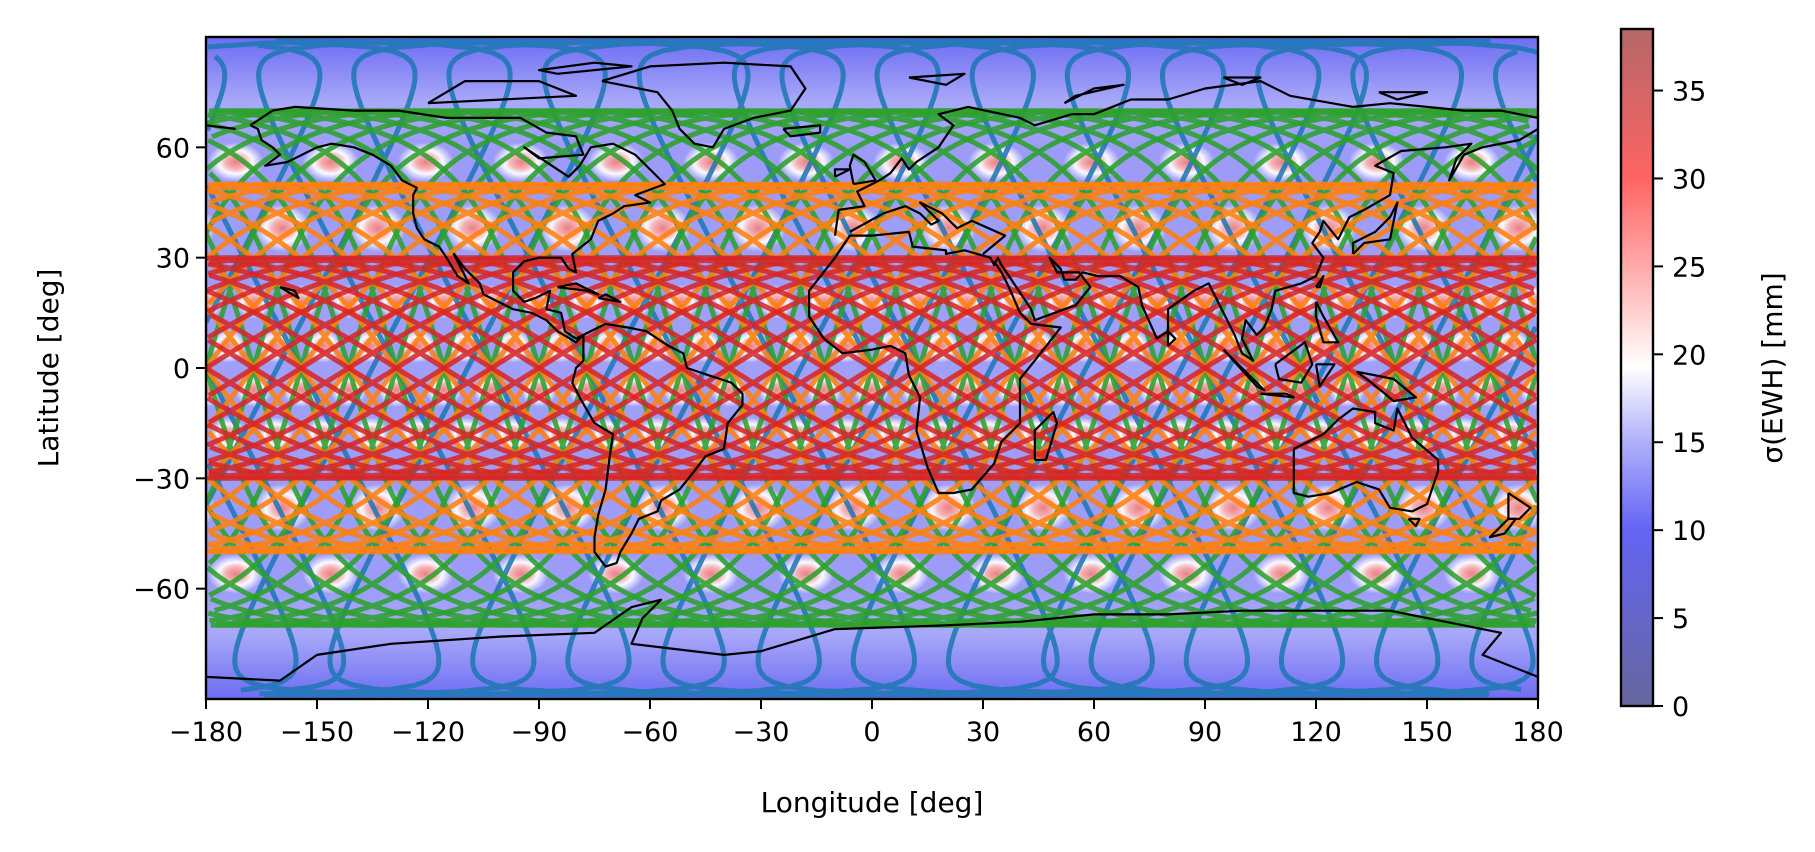  I want to click on colorbar-tick-label: 35, so click(1689, 92).